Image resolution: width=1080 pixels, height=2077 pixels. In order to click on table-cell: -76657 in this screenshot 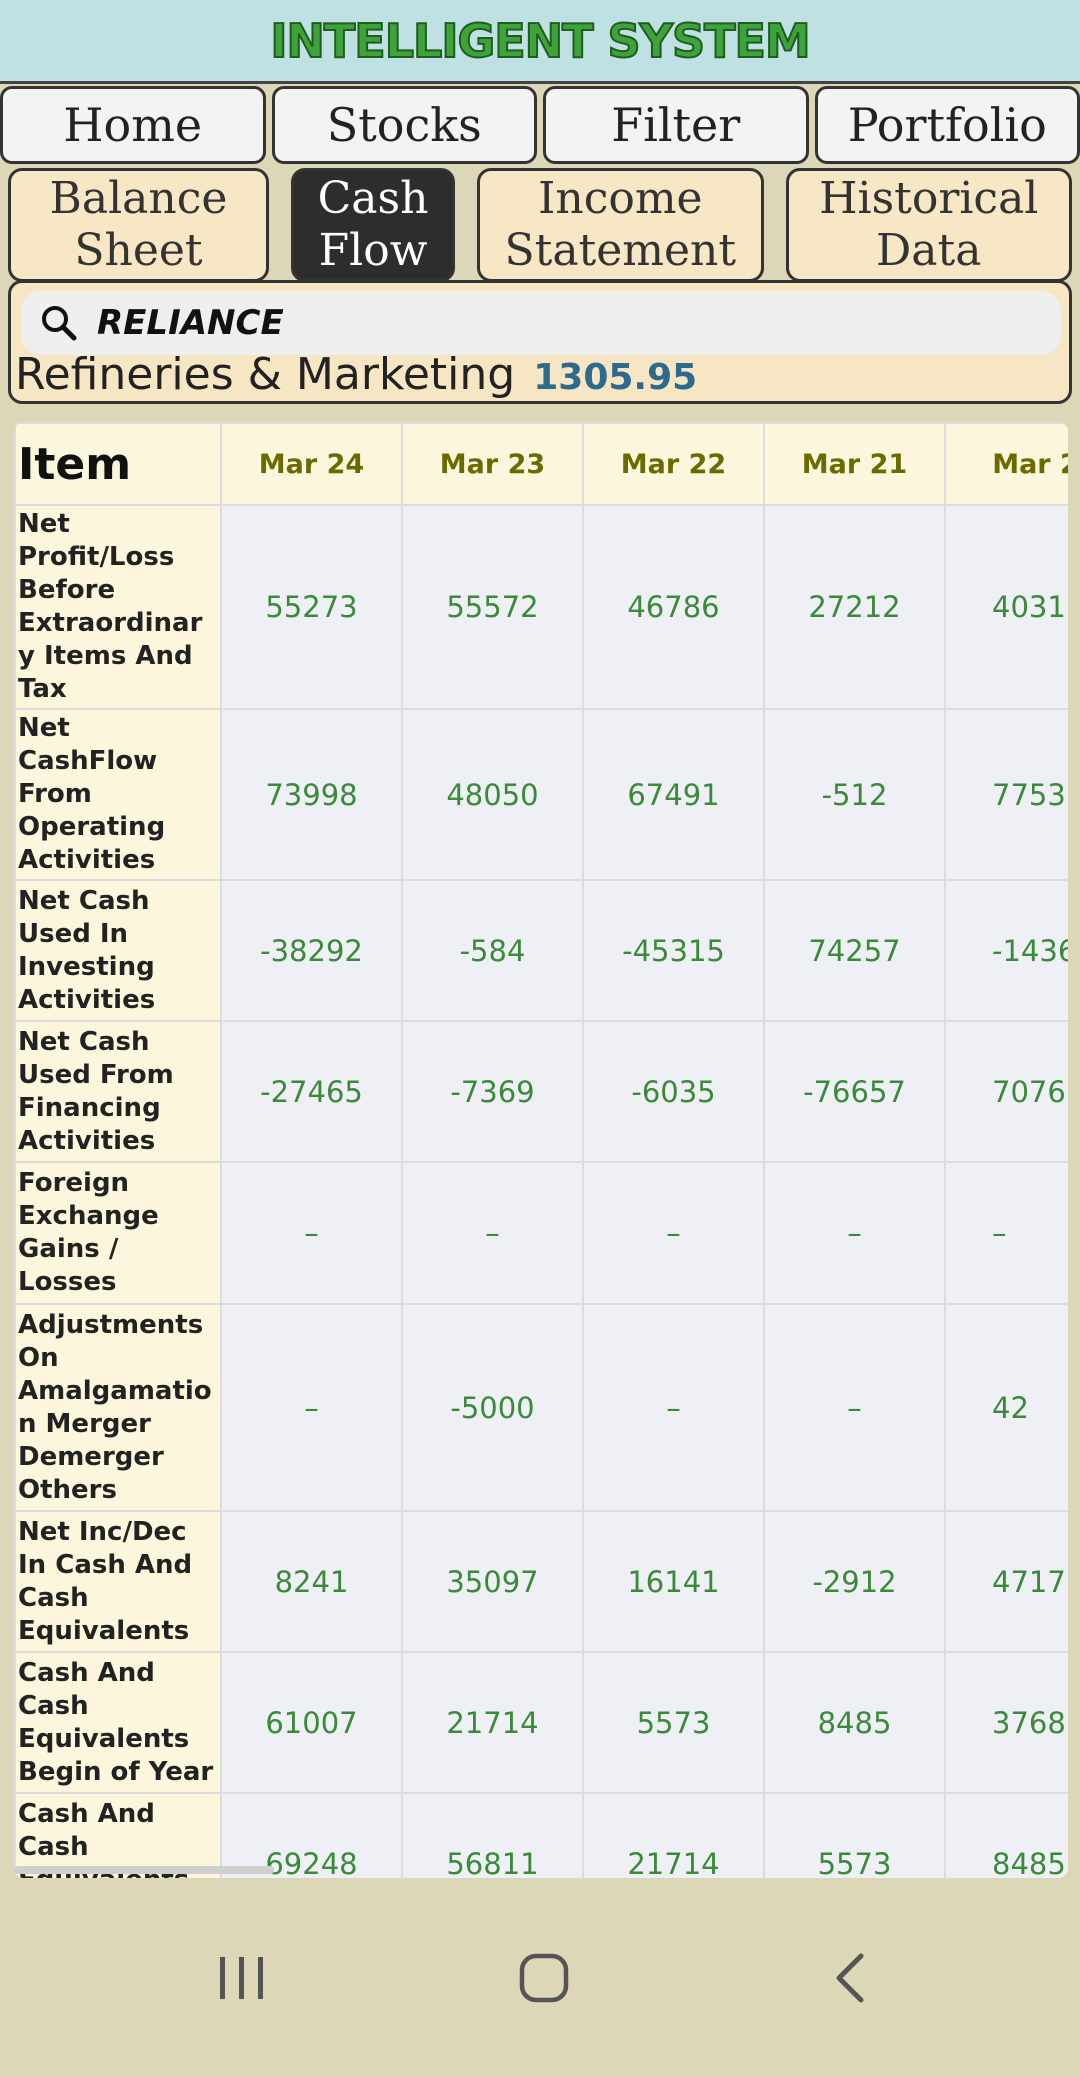, I will do `click(854, 1091)`.